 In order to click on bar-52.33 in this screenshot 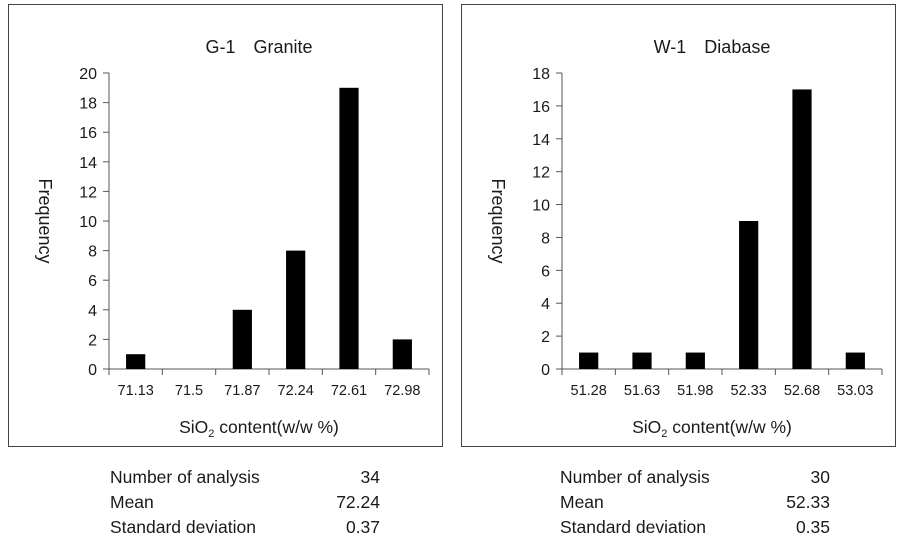, I will do `click(749, 295)`.